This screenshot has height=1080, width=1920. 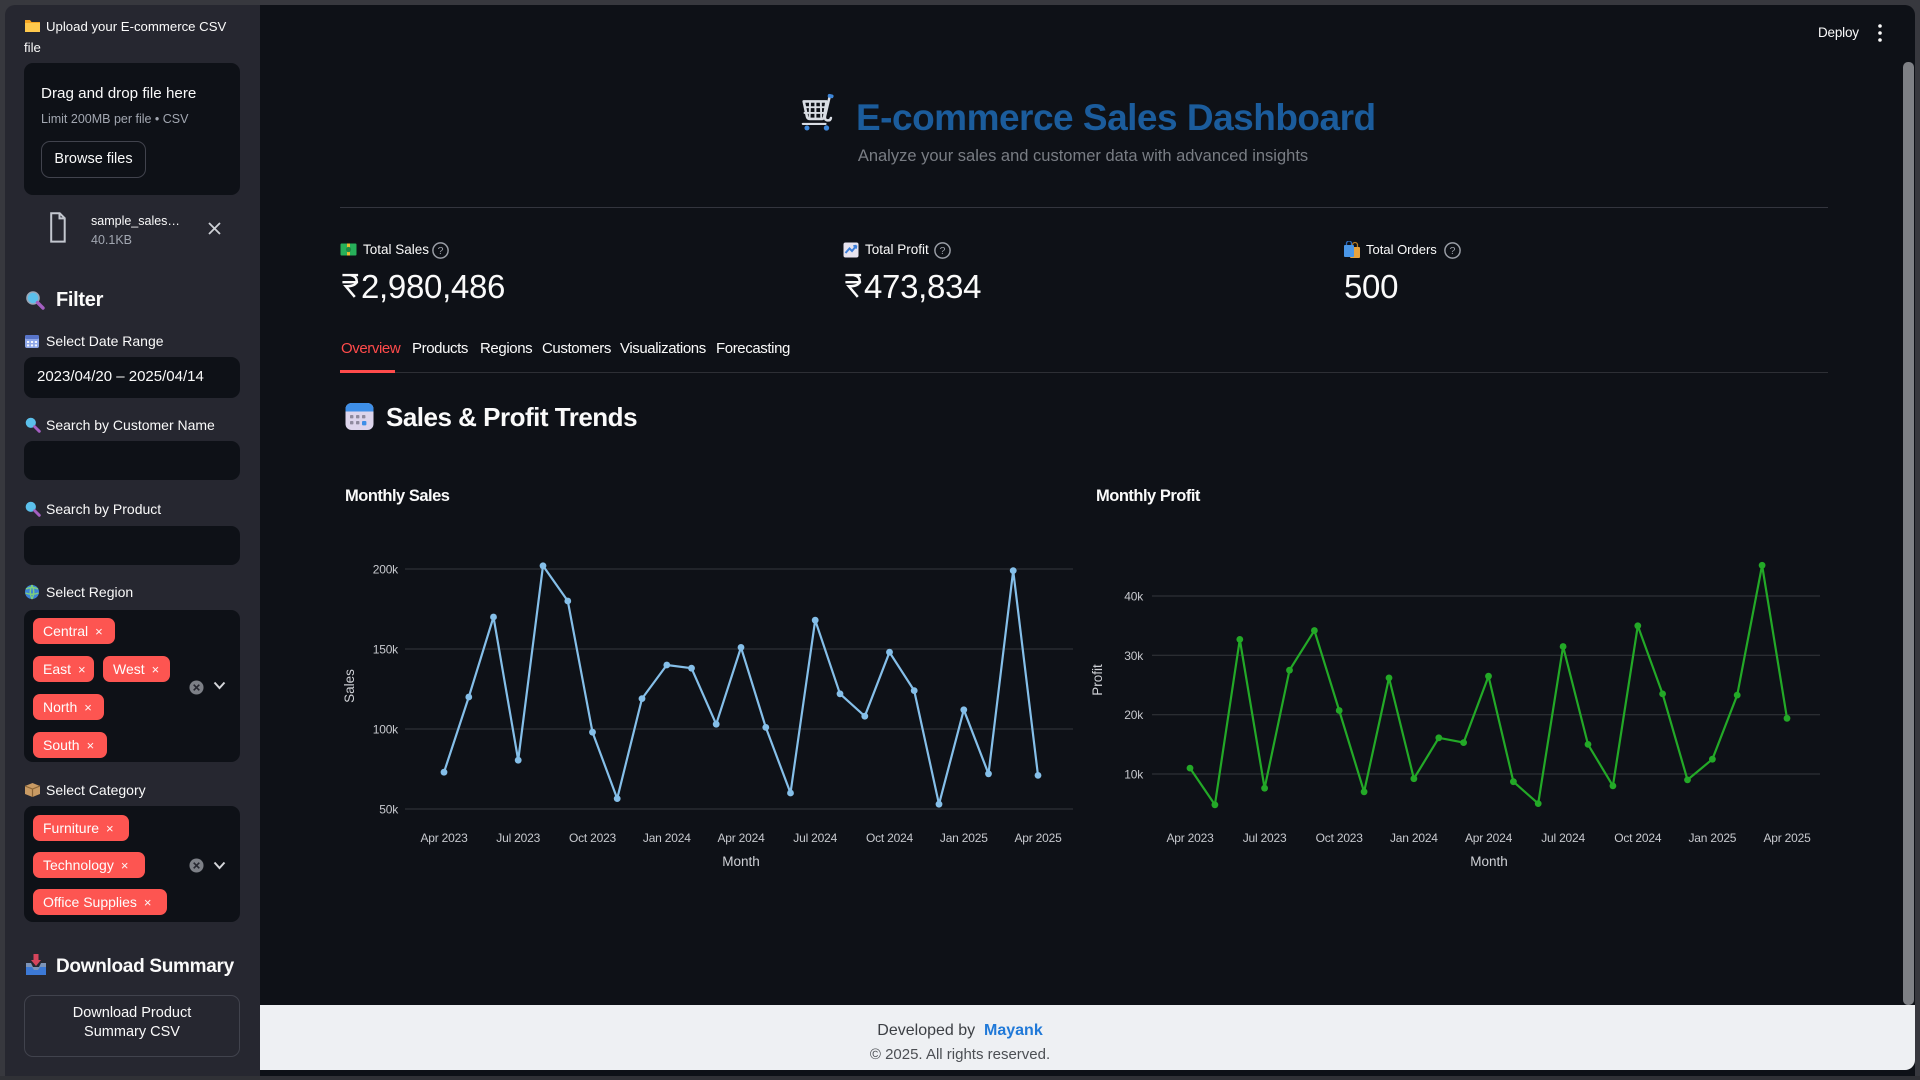 I want to click on svg-text: Sales, so click(x=349, y=686).